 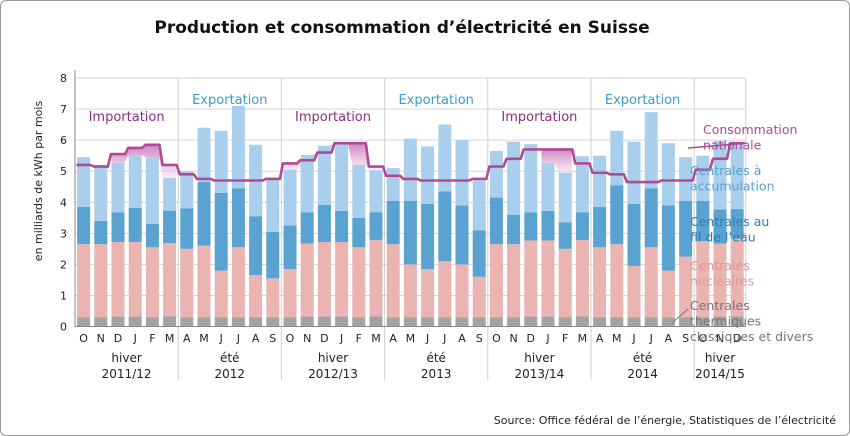 I want to click on x-tick-label: A, so click(x=462, y=338).